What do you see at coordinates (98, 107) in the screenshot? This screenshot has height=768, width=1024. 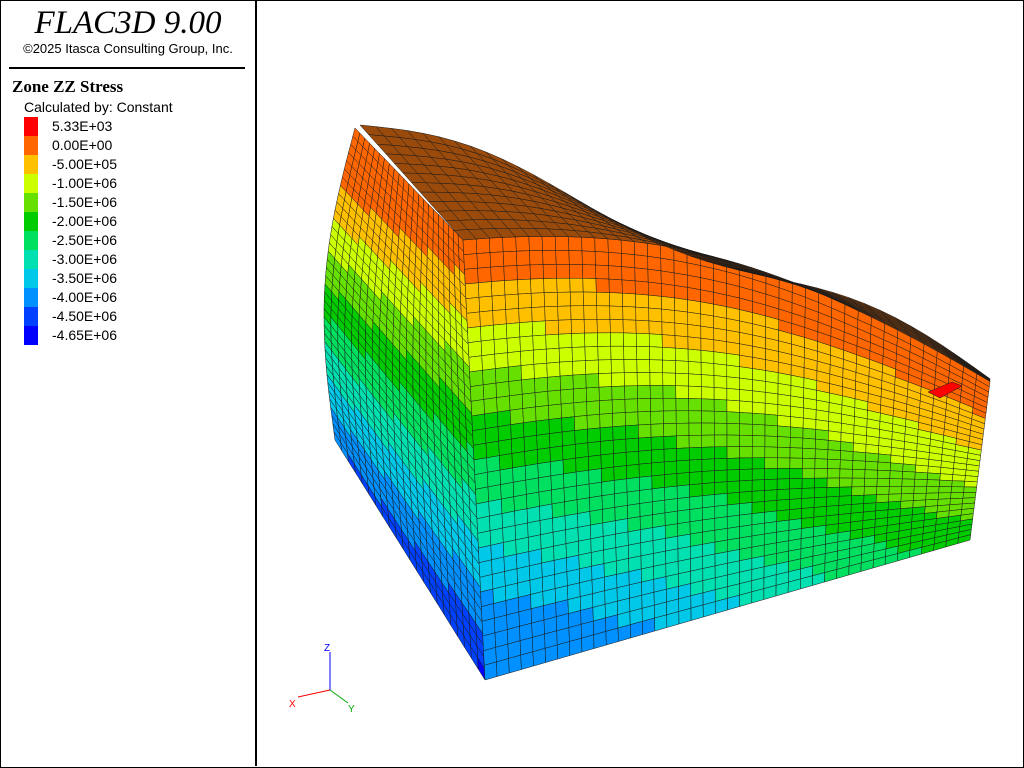 I see `calculated-by: Calculated by: Constant` at bounding box center [98, 107].